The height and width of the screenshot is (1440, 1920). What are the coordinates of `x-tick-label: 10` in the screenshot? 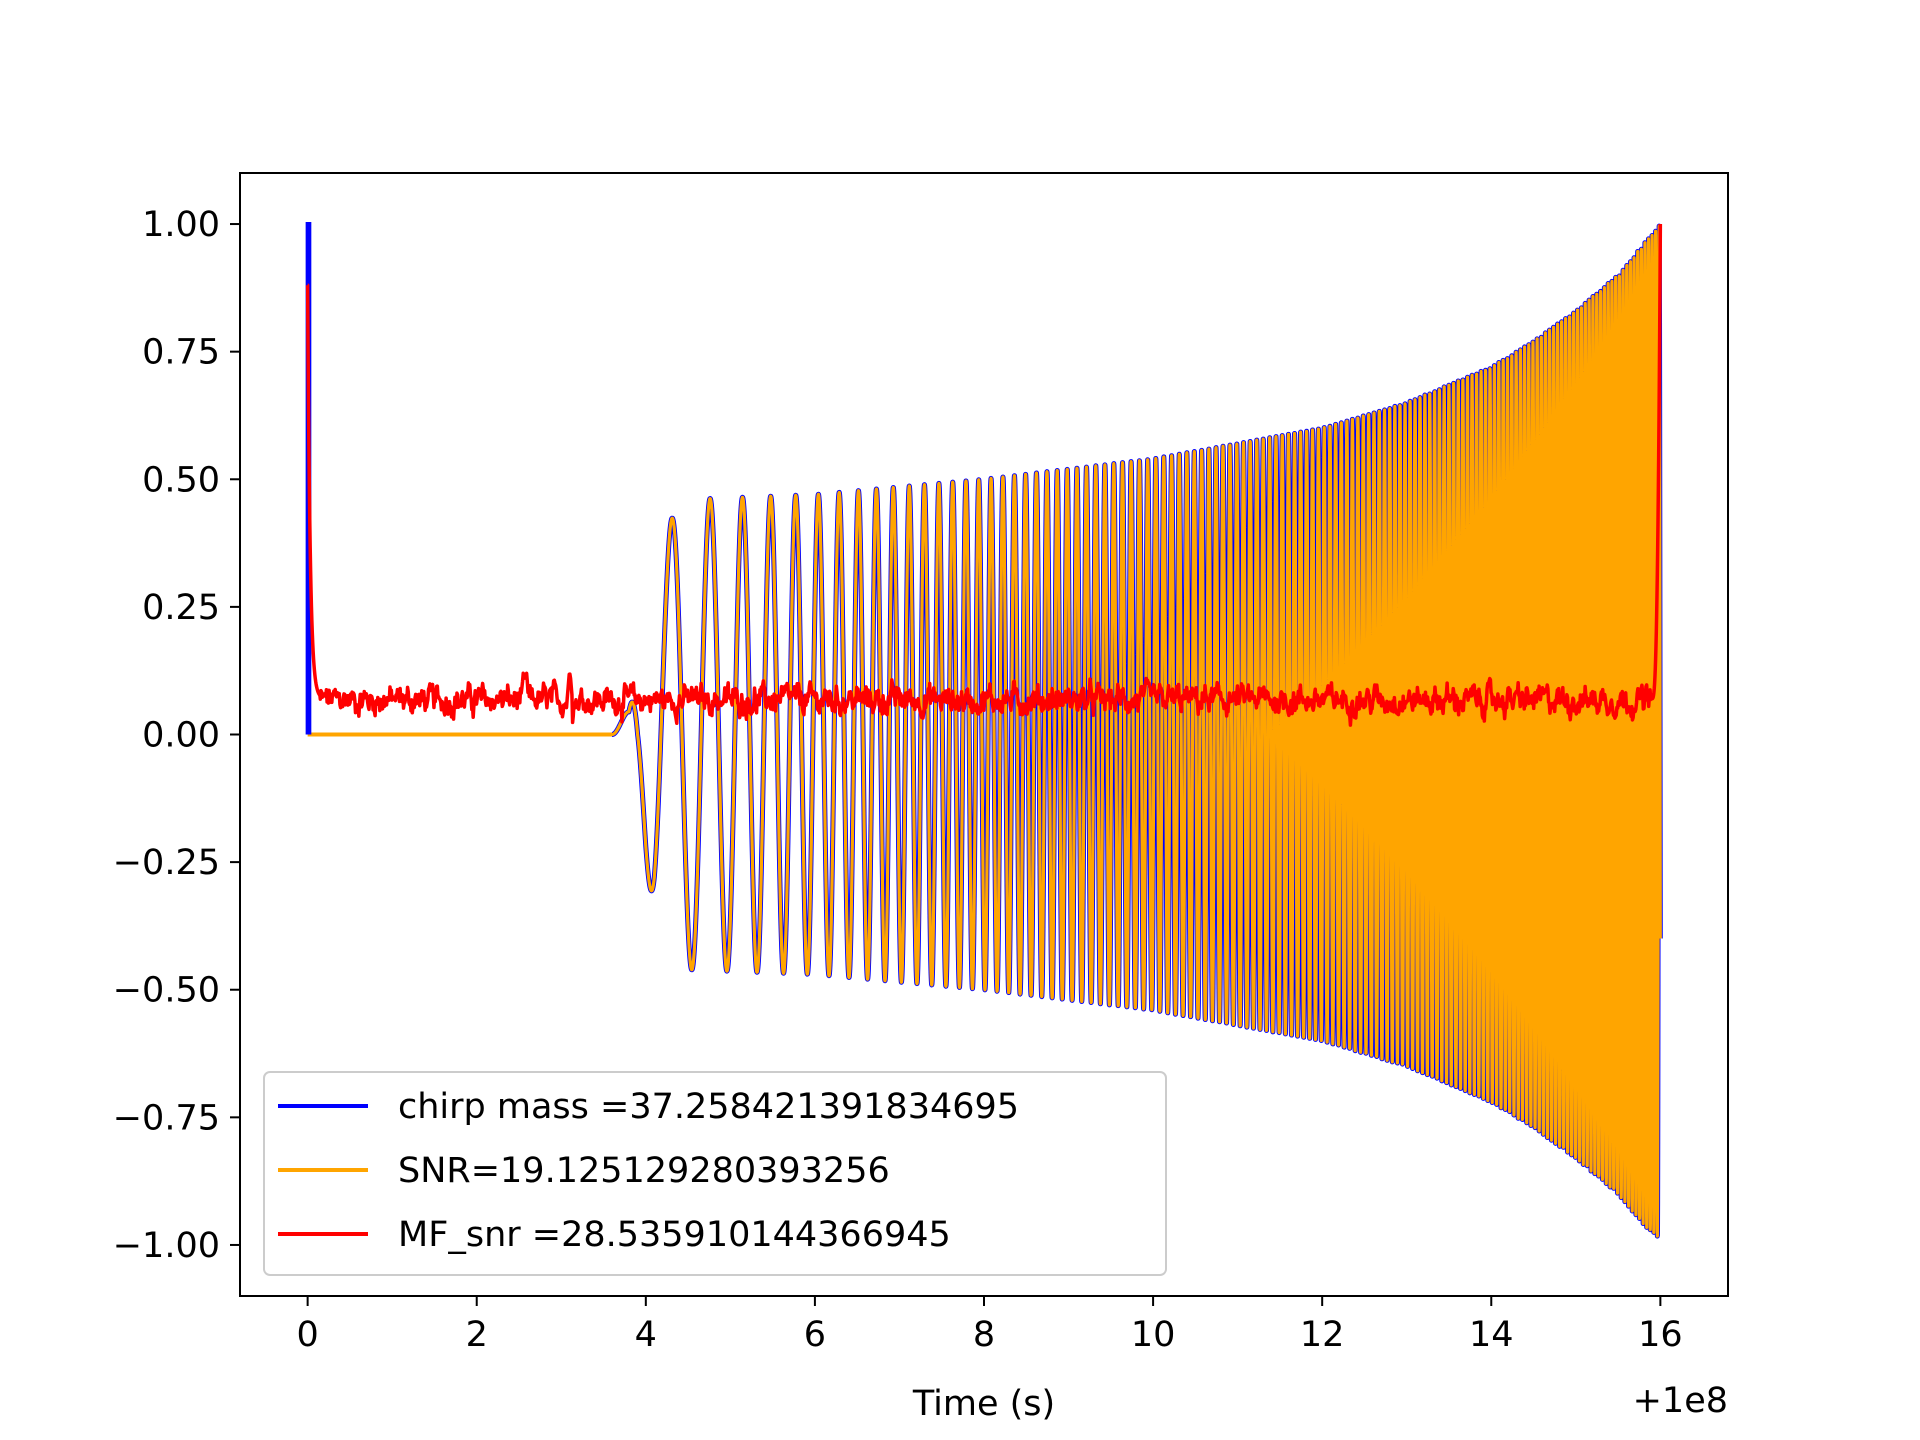 It's located at (1153, 1335).